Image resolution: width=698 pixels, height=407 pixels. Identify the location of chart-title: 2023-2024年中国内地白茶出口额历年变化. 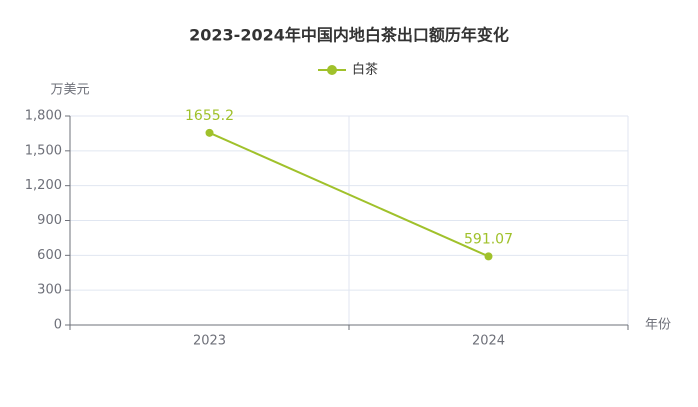
(349, 35).